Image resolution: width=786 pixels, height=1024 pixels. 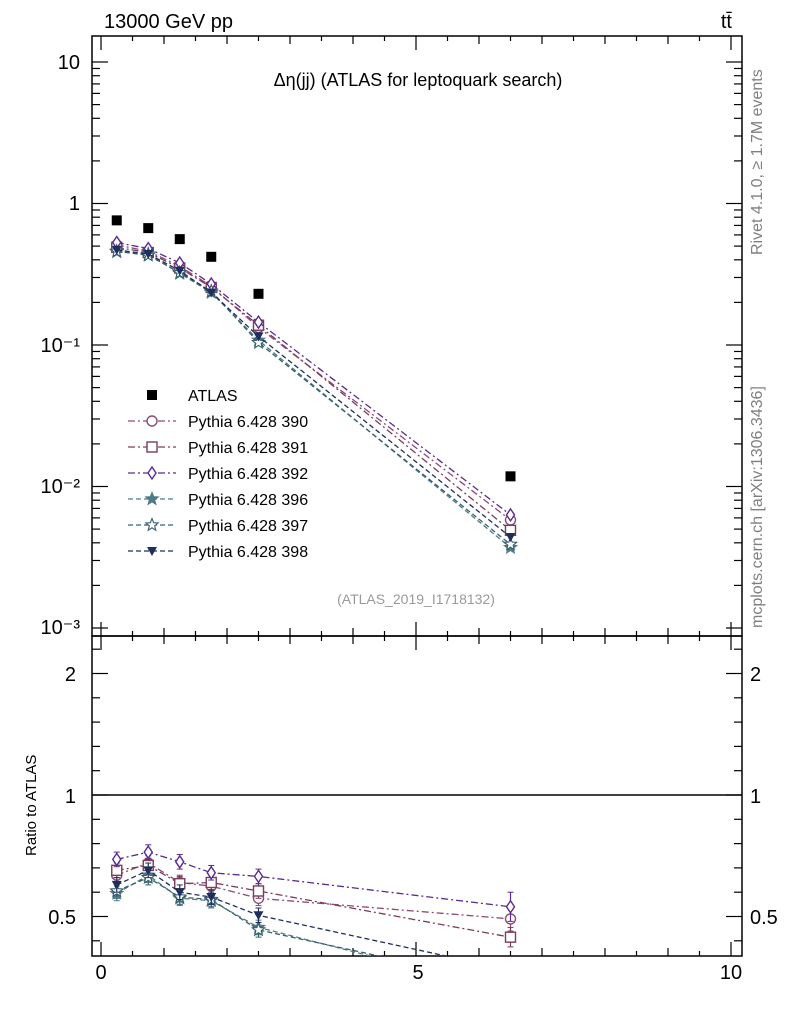 What do you see at coordinates (70, 675) in the screenshot?
I see `ratio-y-tick-2: 2` at bounding box center [70, 675].